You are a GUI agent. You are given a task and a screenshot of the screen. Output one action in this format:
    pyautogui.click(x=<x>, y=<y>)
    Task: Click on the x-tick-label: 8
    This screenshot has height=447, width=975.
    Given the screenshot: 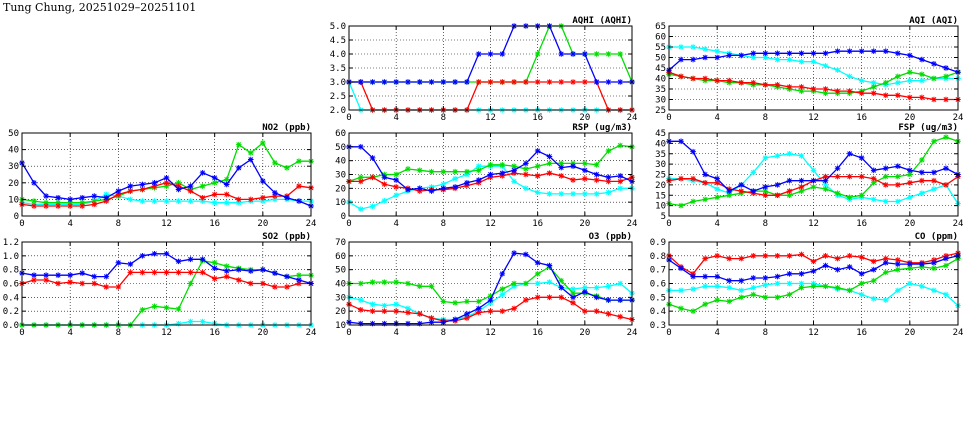 What is the action you would take?
    pyautogui.click(x=443, y=118)
    